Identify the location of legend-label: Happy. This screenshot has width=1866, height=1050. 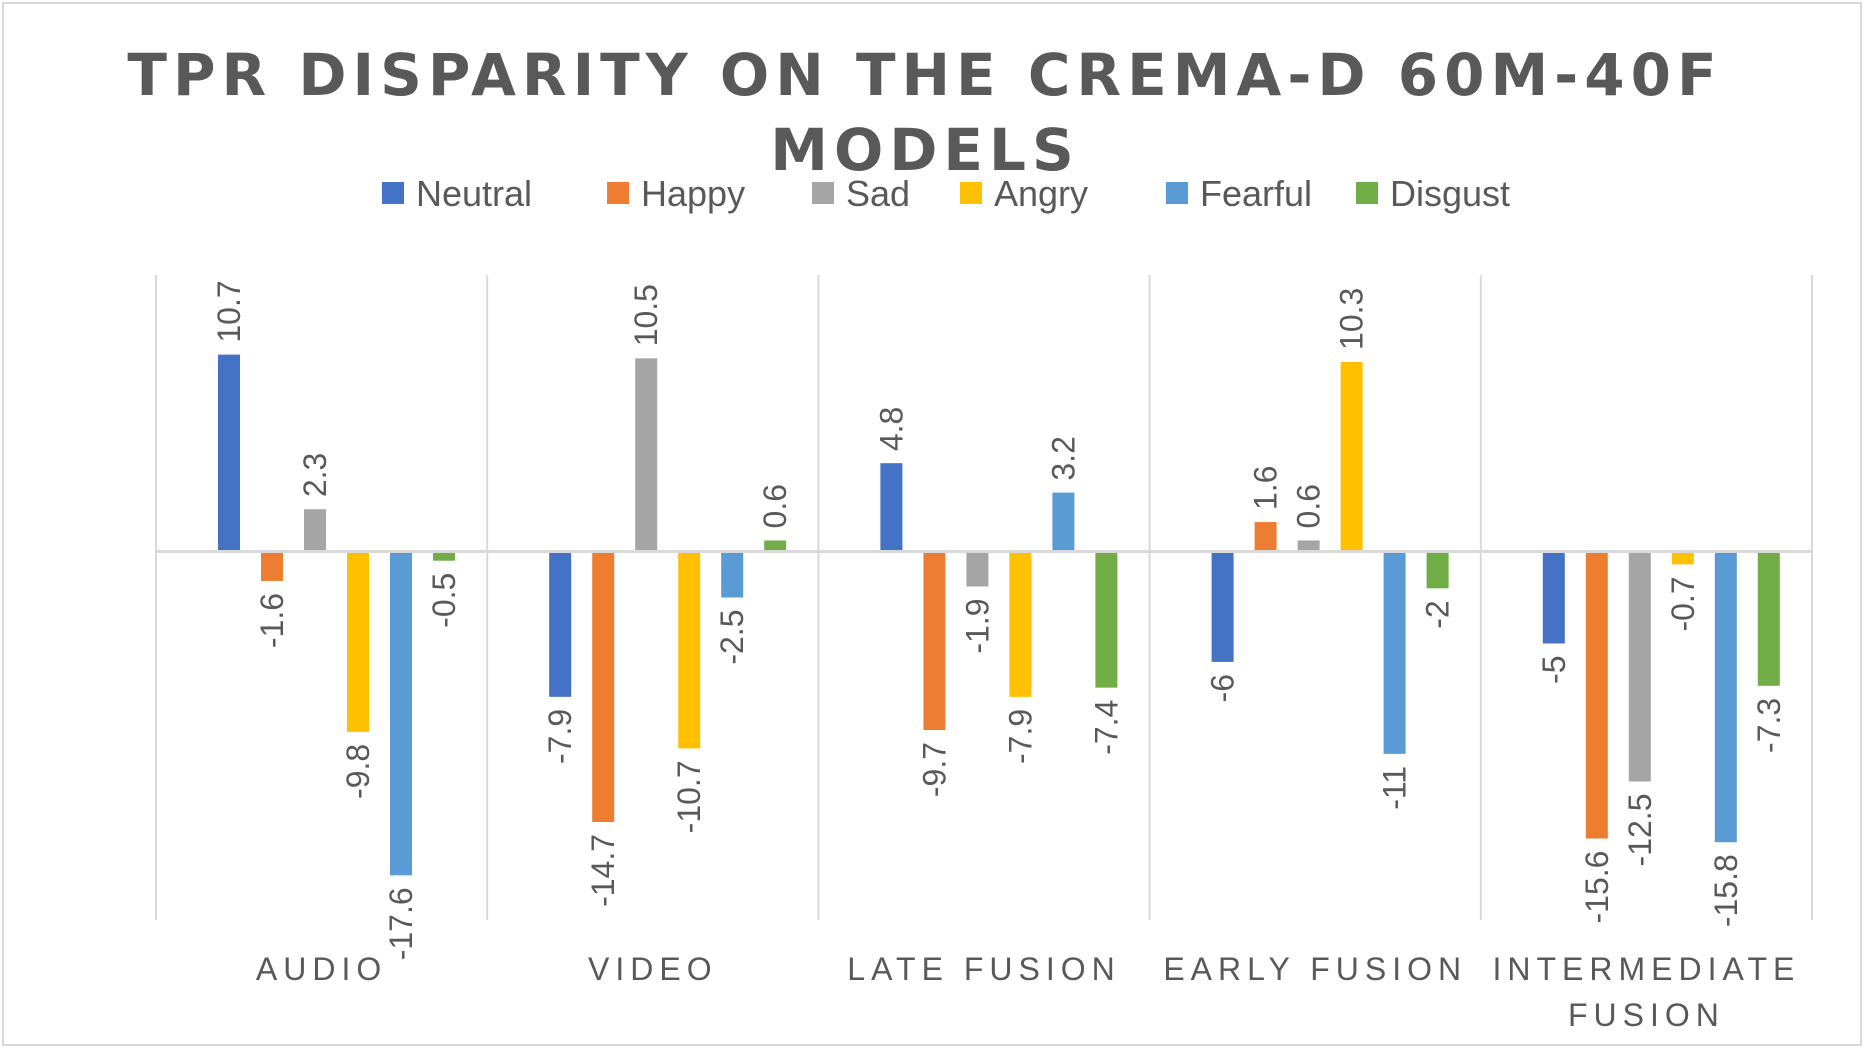
(693, 193).